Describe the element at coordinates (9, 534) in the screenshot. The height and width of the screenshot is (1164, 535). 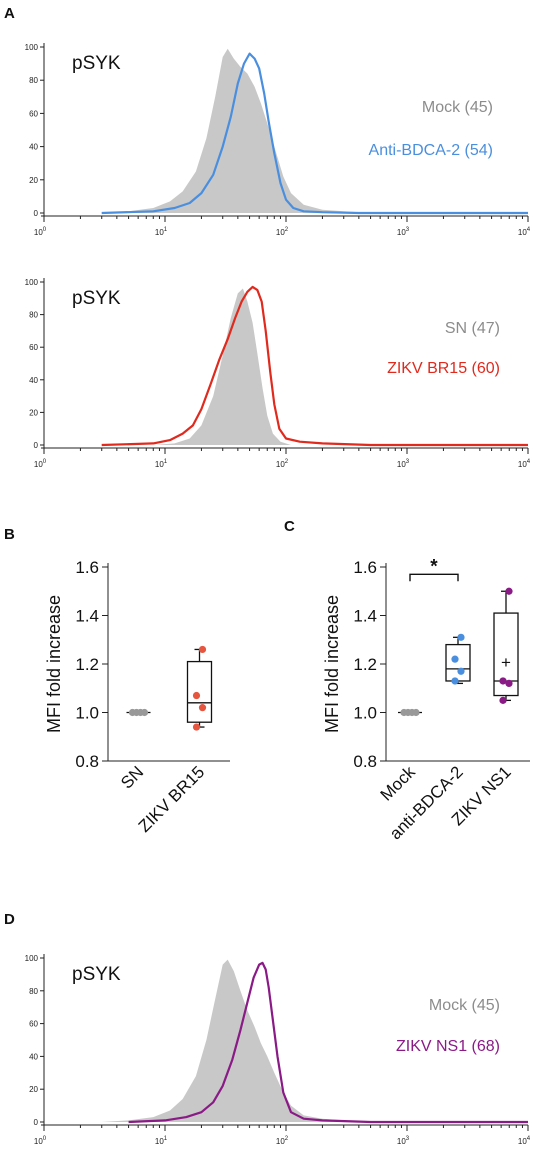
I see `panel-letter-b: B` at that location.